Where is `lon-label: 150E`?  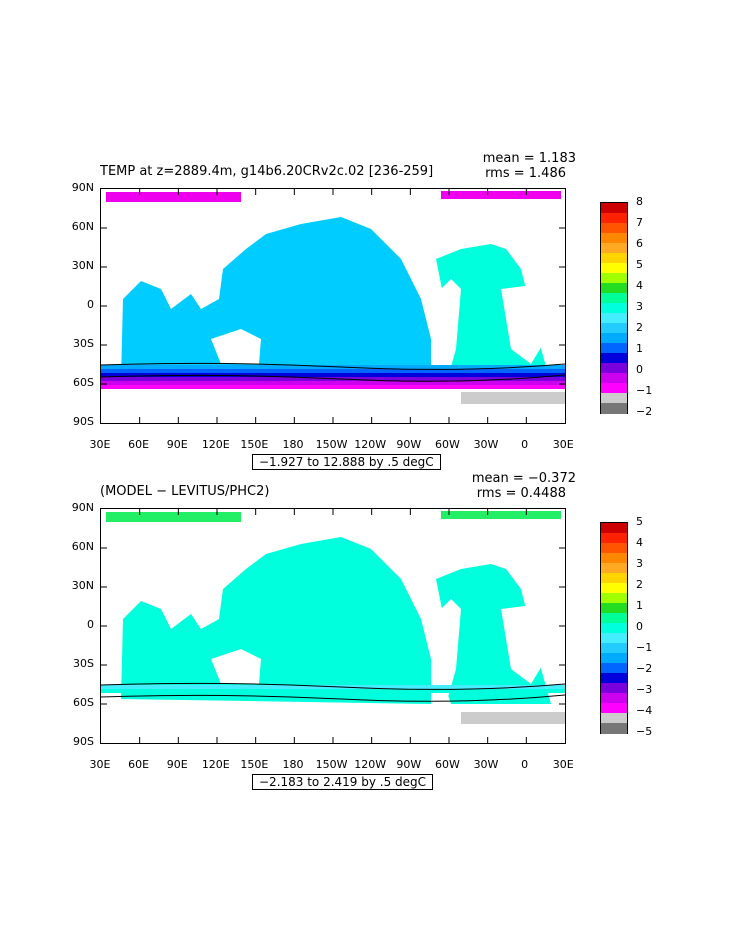
lon-label: 150E is located at coordinates (254, 764).